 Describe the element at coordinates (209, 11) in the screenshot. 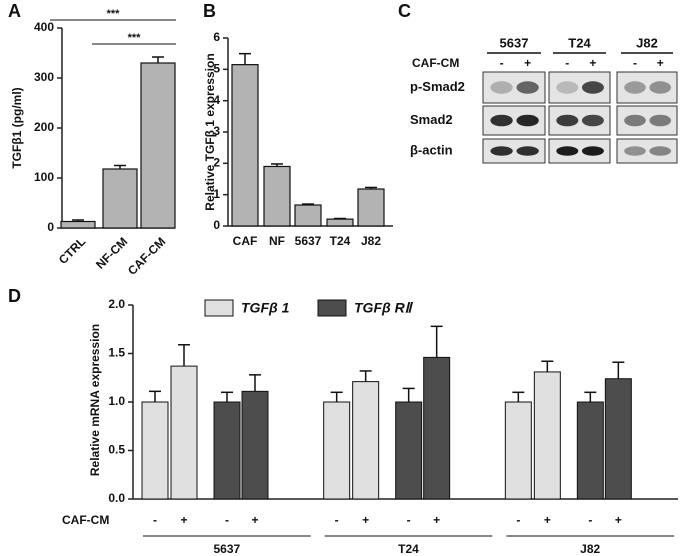

I see `panel-label: B` at that location.